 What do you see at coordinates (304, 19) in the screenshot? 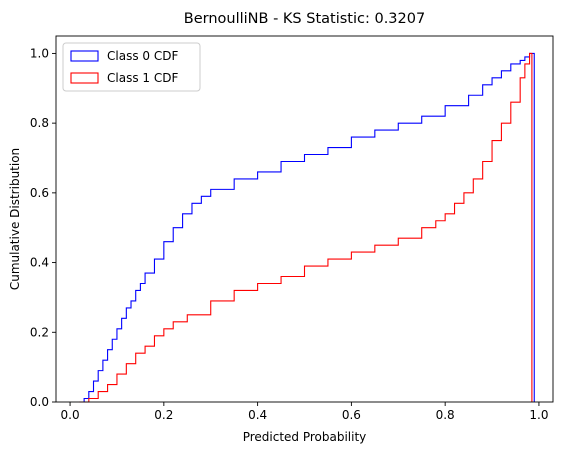
I see `chart-title: BernoulliNB - KS Statistic: 0.3207` at bounding box center [304, 19].